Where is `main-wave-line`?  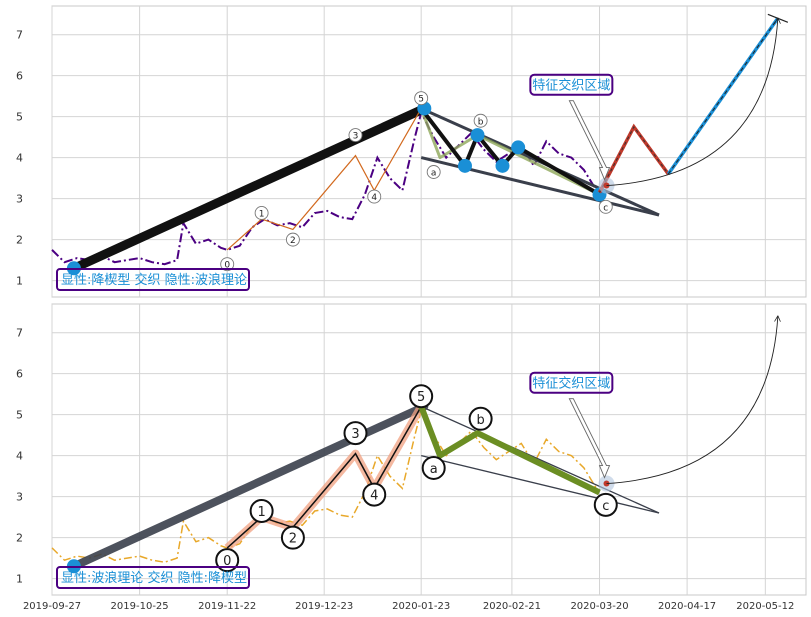
main-wave-line is located at coordinates (249, 188).